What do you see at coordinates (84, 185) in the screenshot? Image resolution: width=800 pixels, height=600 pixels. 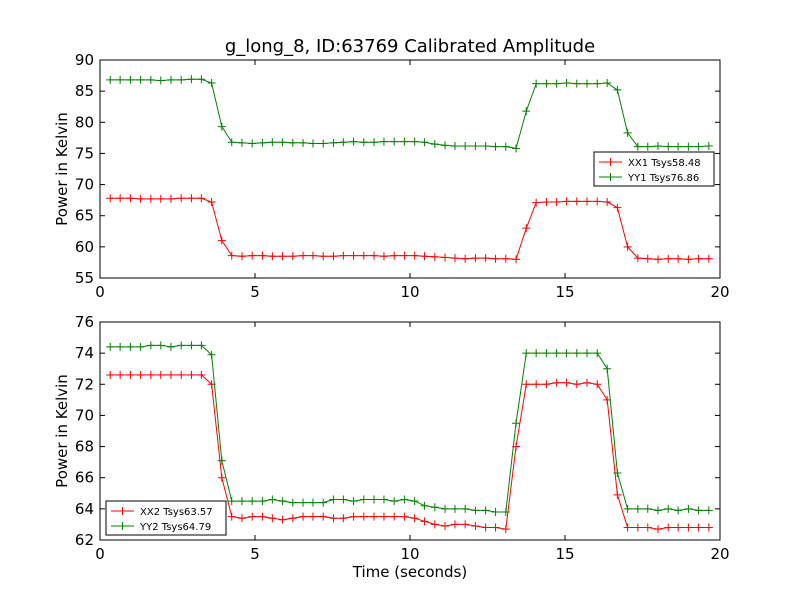 I see `y-tick-label: 70` at bounding box center [84, 185].